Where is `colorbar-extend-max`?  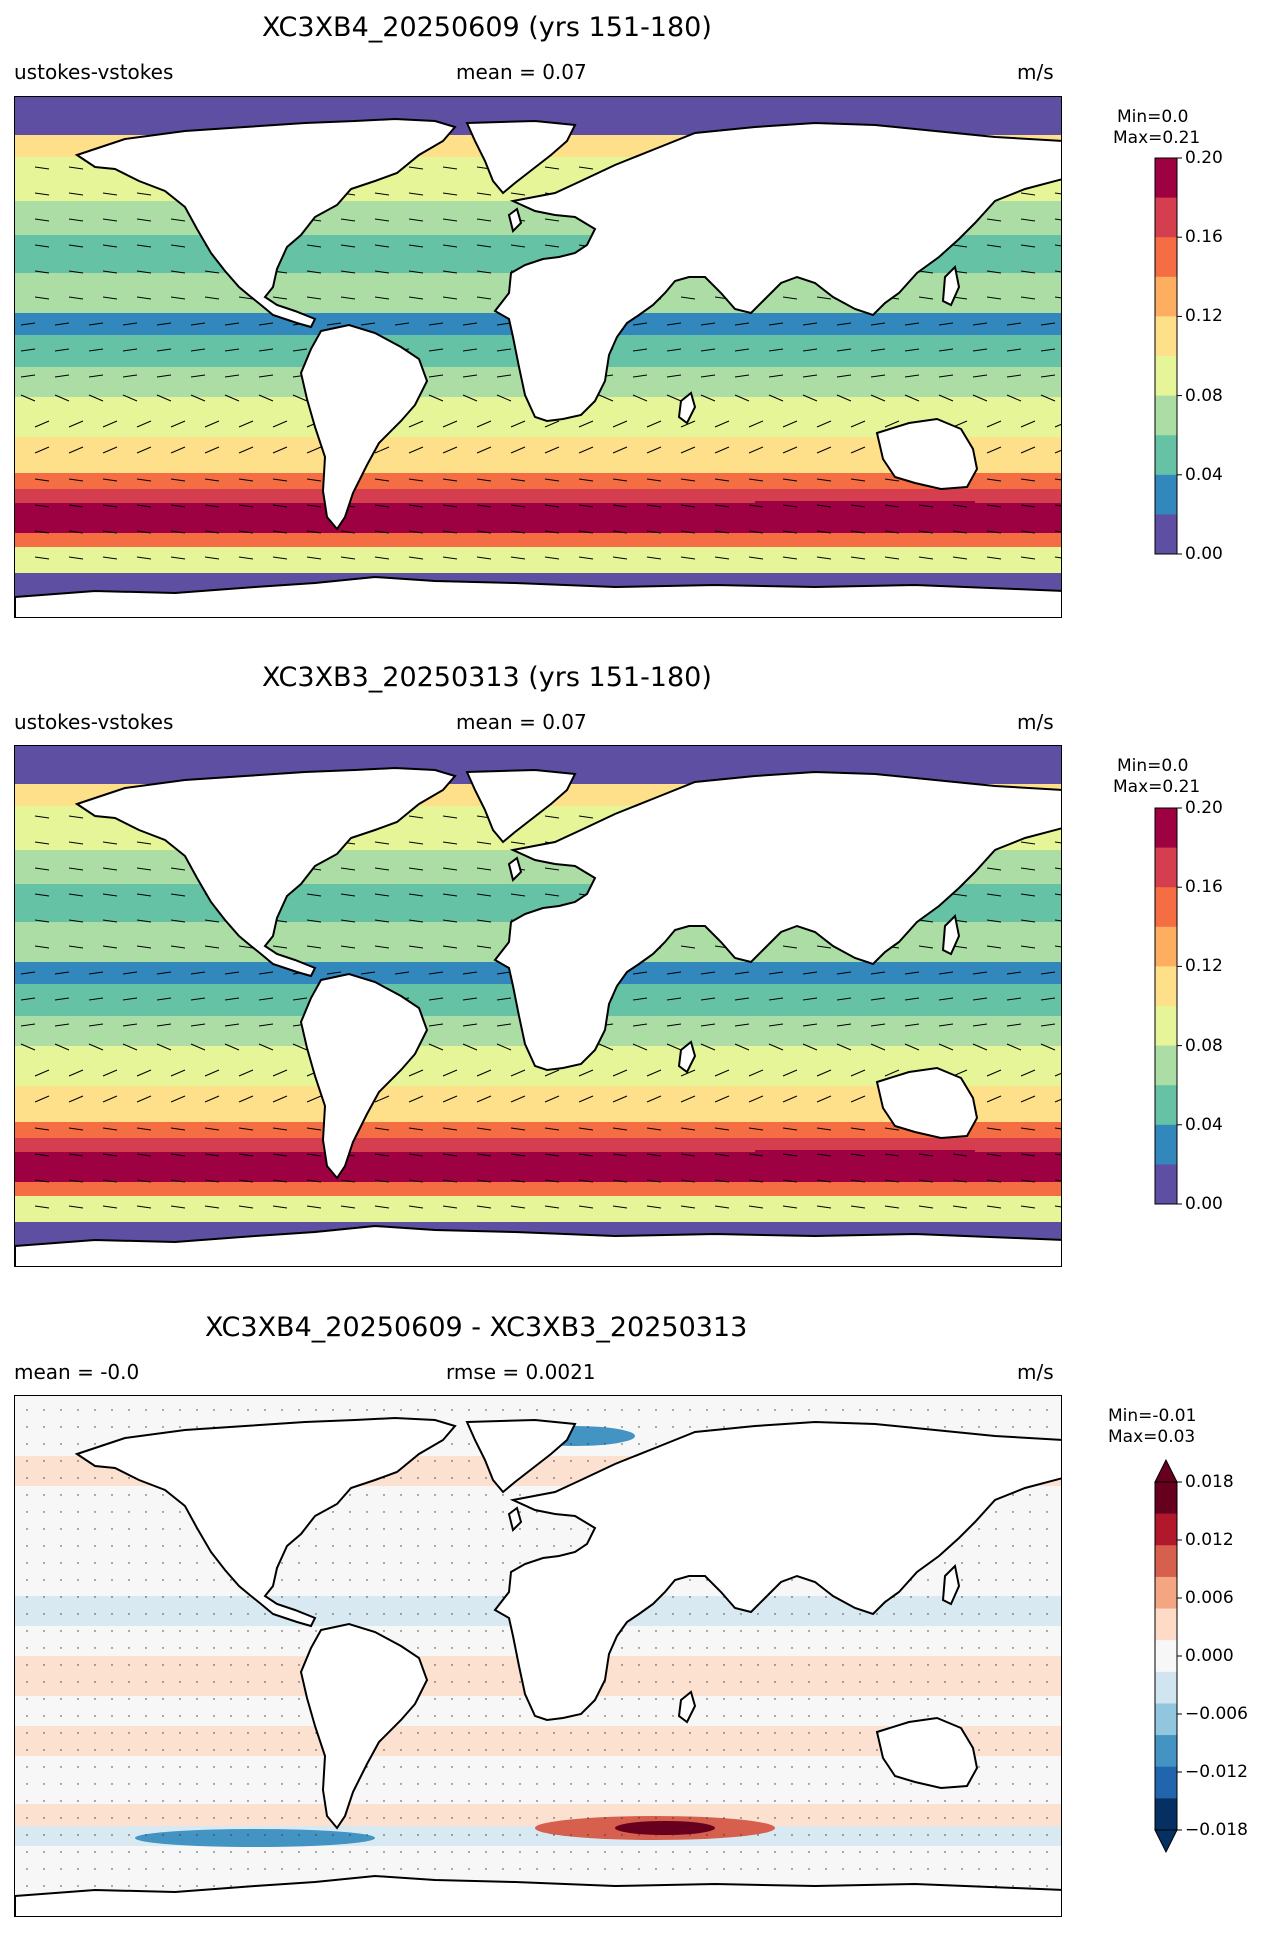
colorbar-extend-max is located at coordinates (1166, 1470).